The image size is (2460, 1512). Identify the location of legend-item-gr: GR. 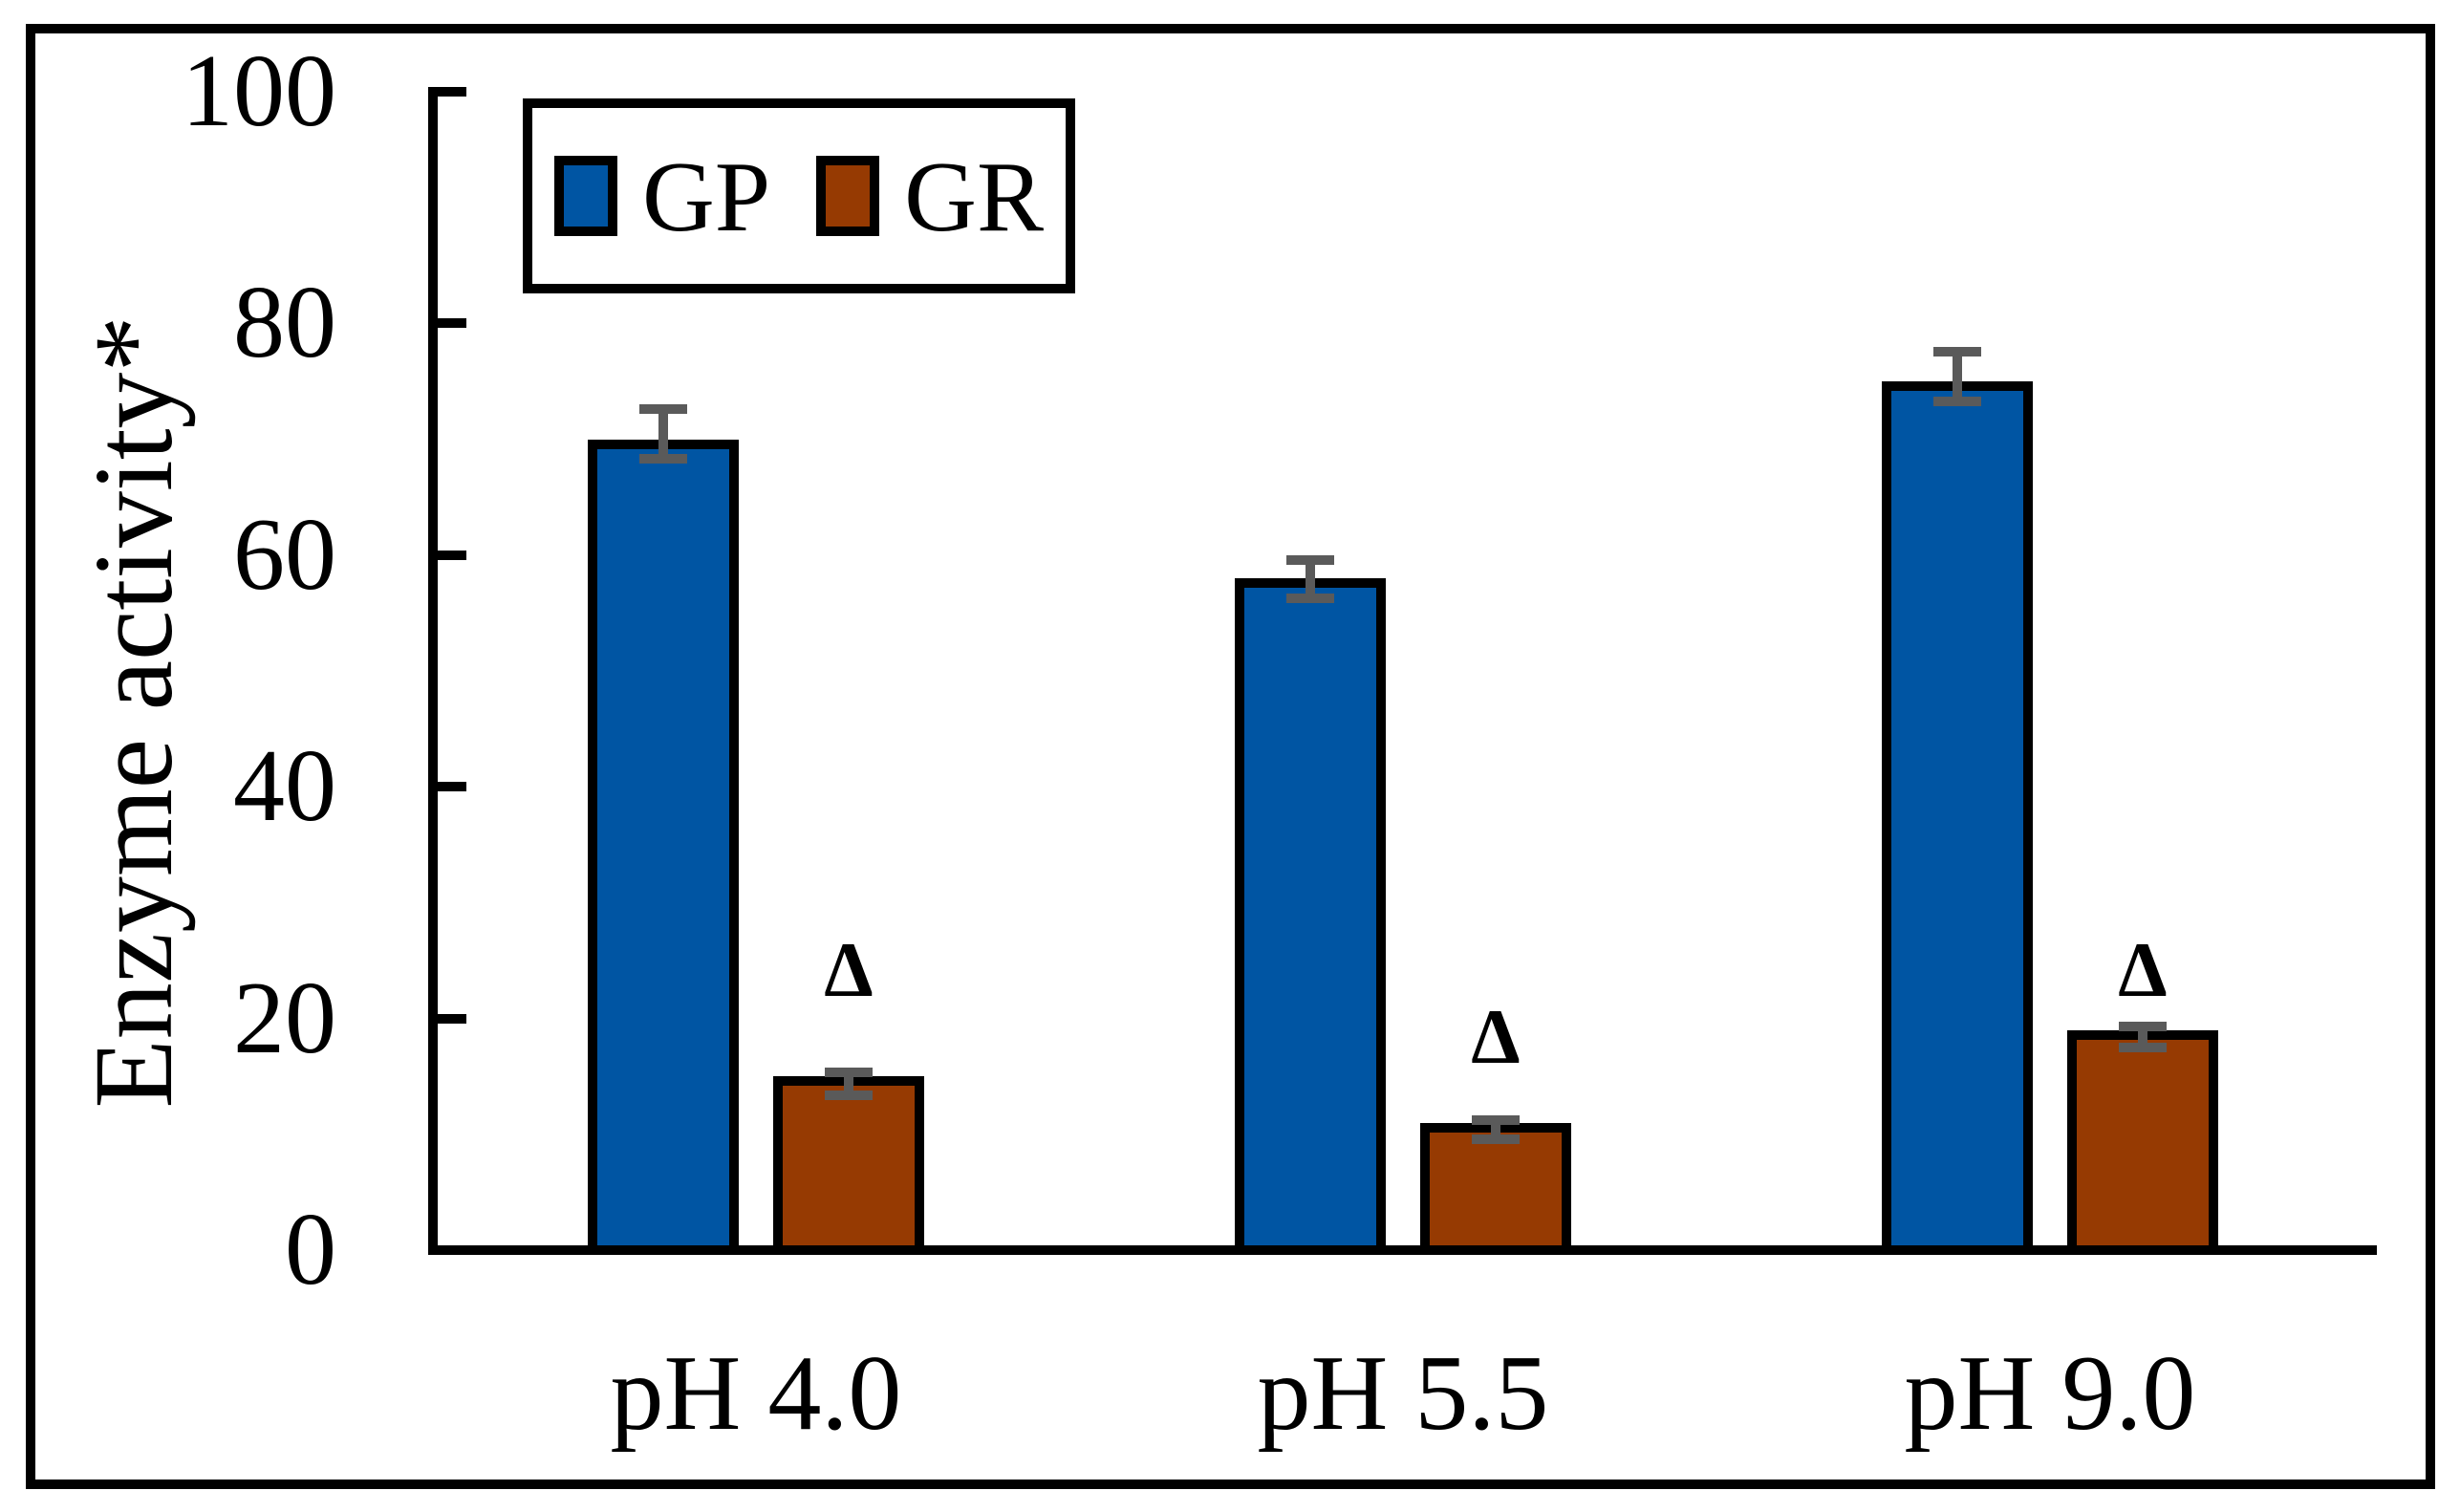
(930, 197).